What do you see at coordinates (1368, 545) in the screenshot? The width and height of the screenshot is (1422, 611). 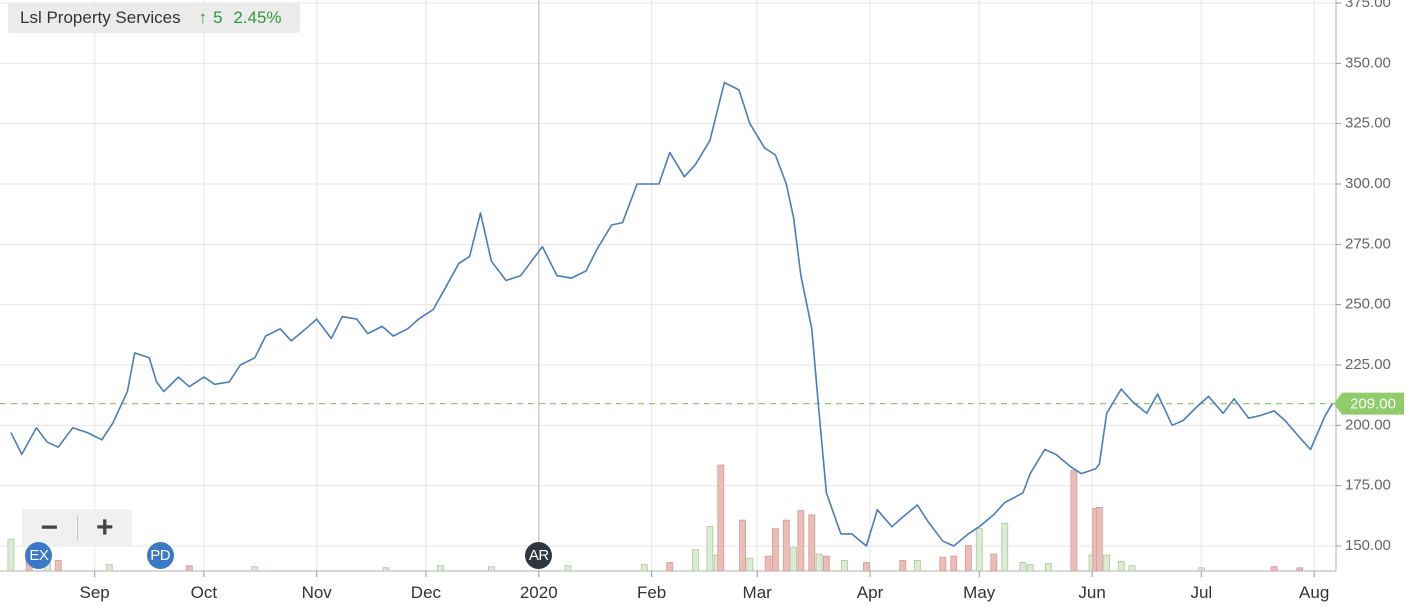 I see `y-tick-label: 150.00` at bounding box center [1368, 545].